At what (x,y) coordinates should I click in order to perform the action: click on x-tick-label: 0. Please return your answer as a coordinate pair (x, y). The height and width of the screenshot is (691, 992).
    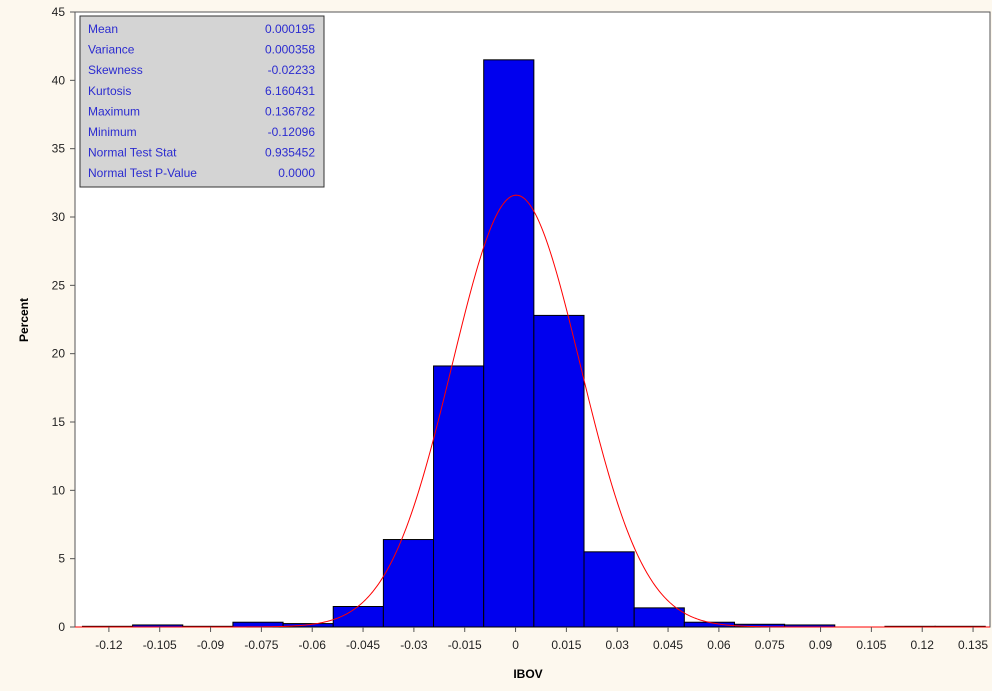
    Looking at the image, I should click on (515, 645).